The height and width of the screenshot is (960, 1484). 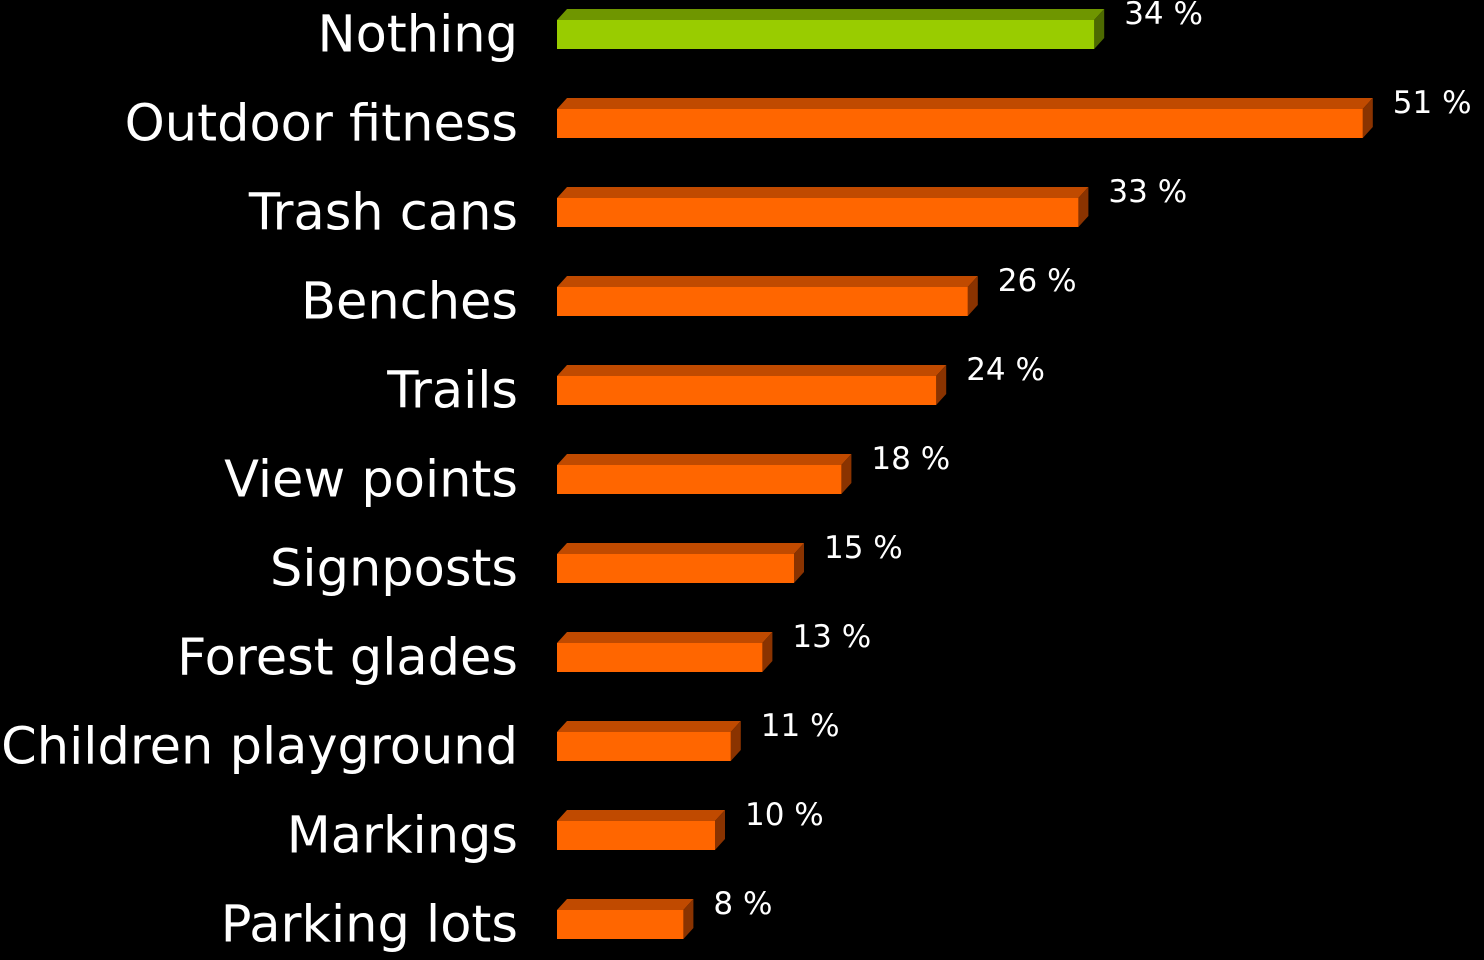 I want to click on value-label: 8 %, so click(x=742, y=904).